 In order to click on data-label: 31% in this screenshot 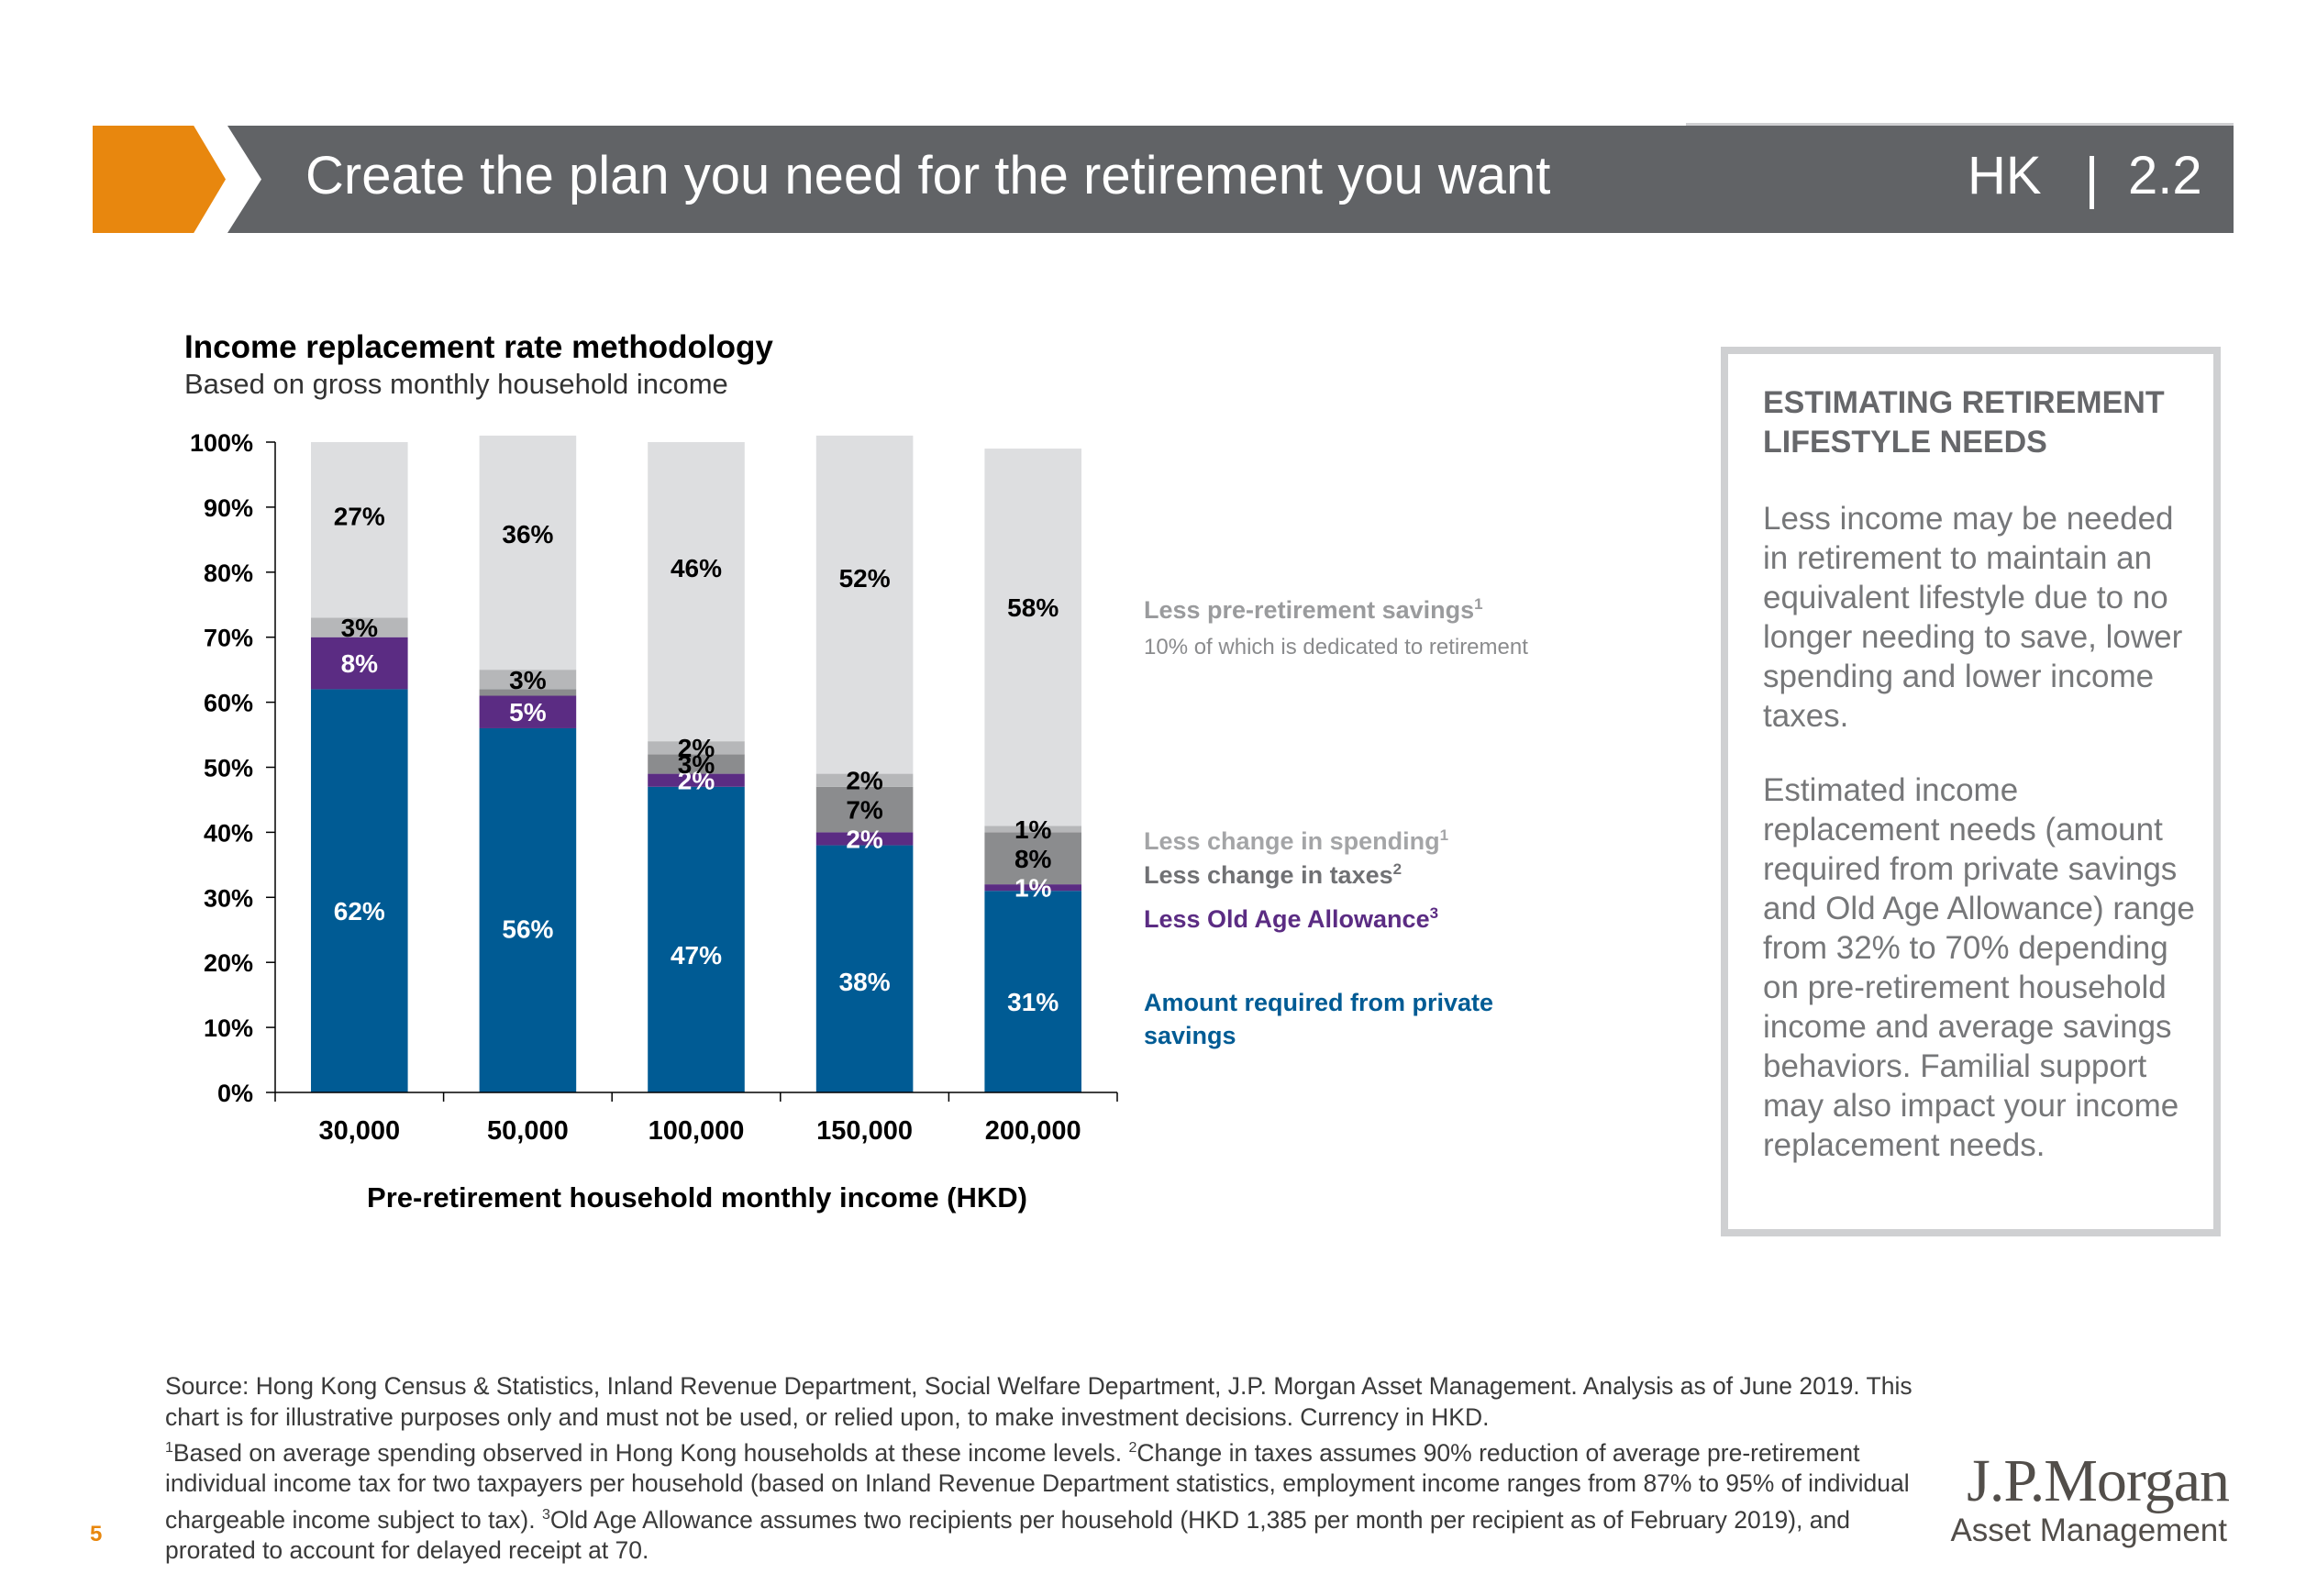, I will do `click(1033, 1002)`.